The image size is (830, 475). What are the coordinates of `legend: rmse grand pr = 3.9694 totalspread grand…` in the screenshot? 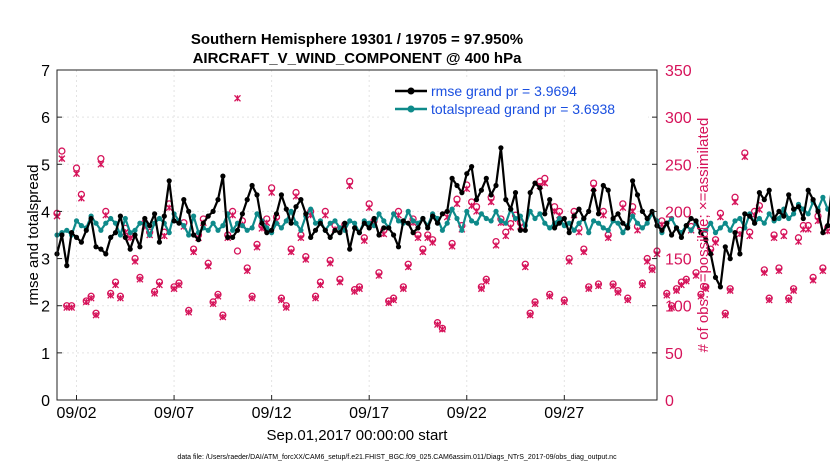 It's located at (520, 100).